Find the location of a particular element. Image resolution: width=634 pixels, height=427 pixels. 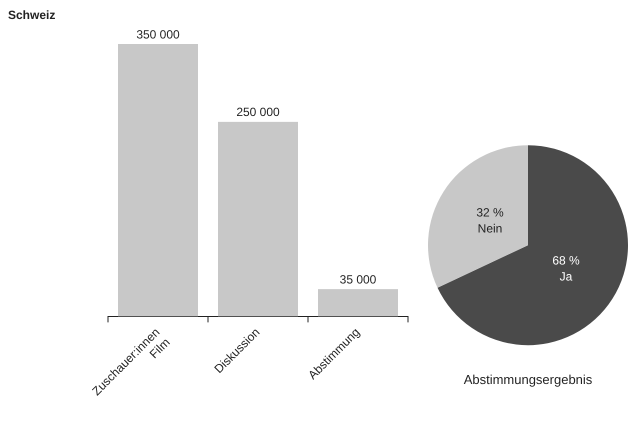

chart-title: Schweiz is located at coordinates (32, 15).